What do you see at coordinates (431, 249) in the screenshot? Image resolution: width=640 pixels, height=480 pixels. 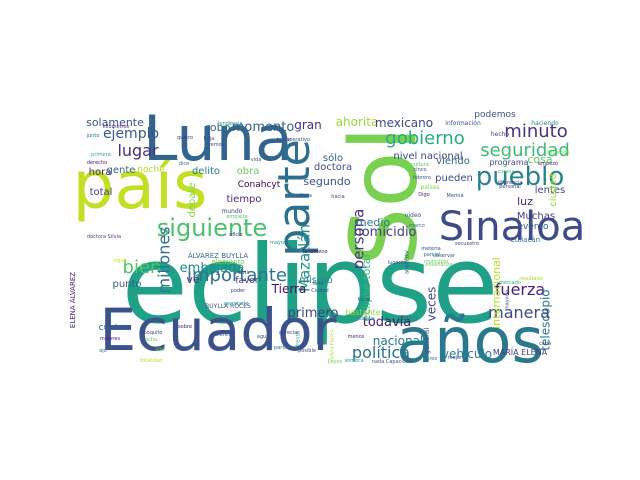 I see `word: meteria` at bounding box center [431, 249].